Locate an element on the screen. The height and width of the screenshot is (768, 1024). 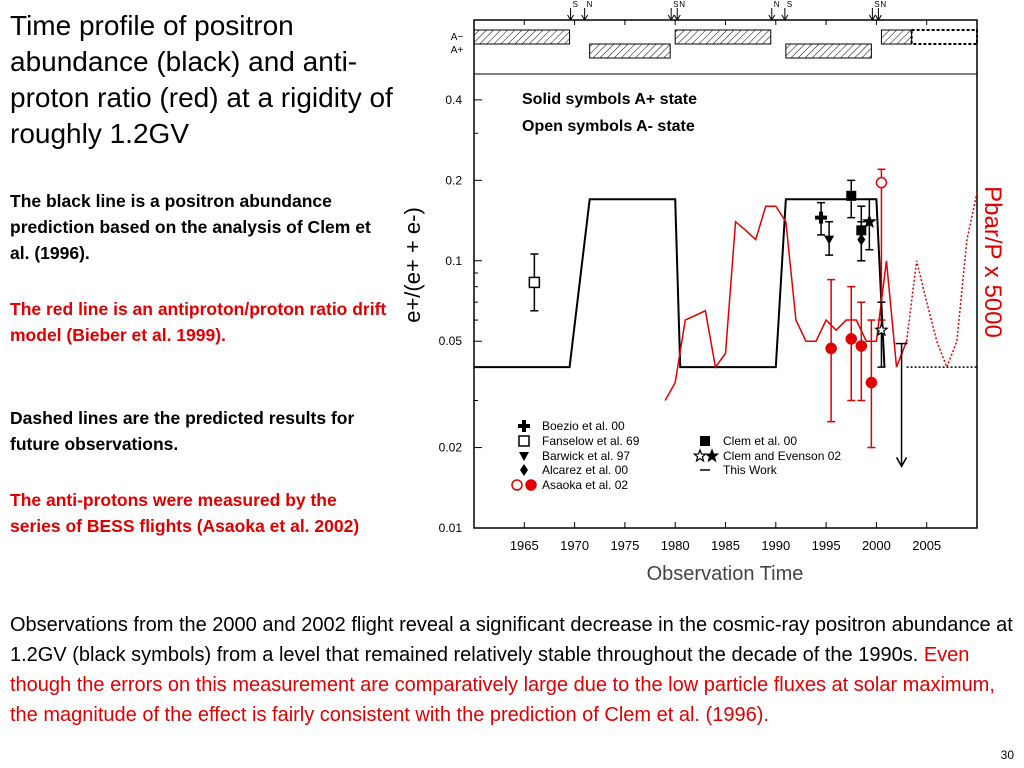
x-tick-label: 1975 is located at coordinates (624, 545).